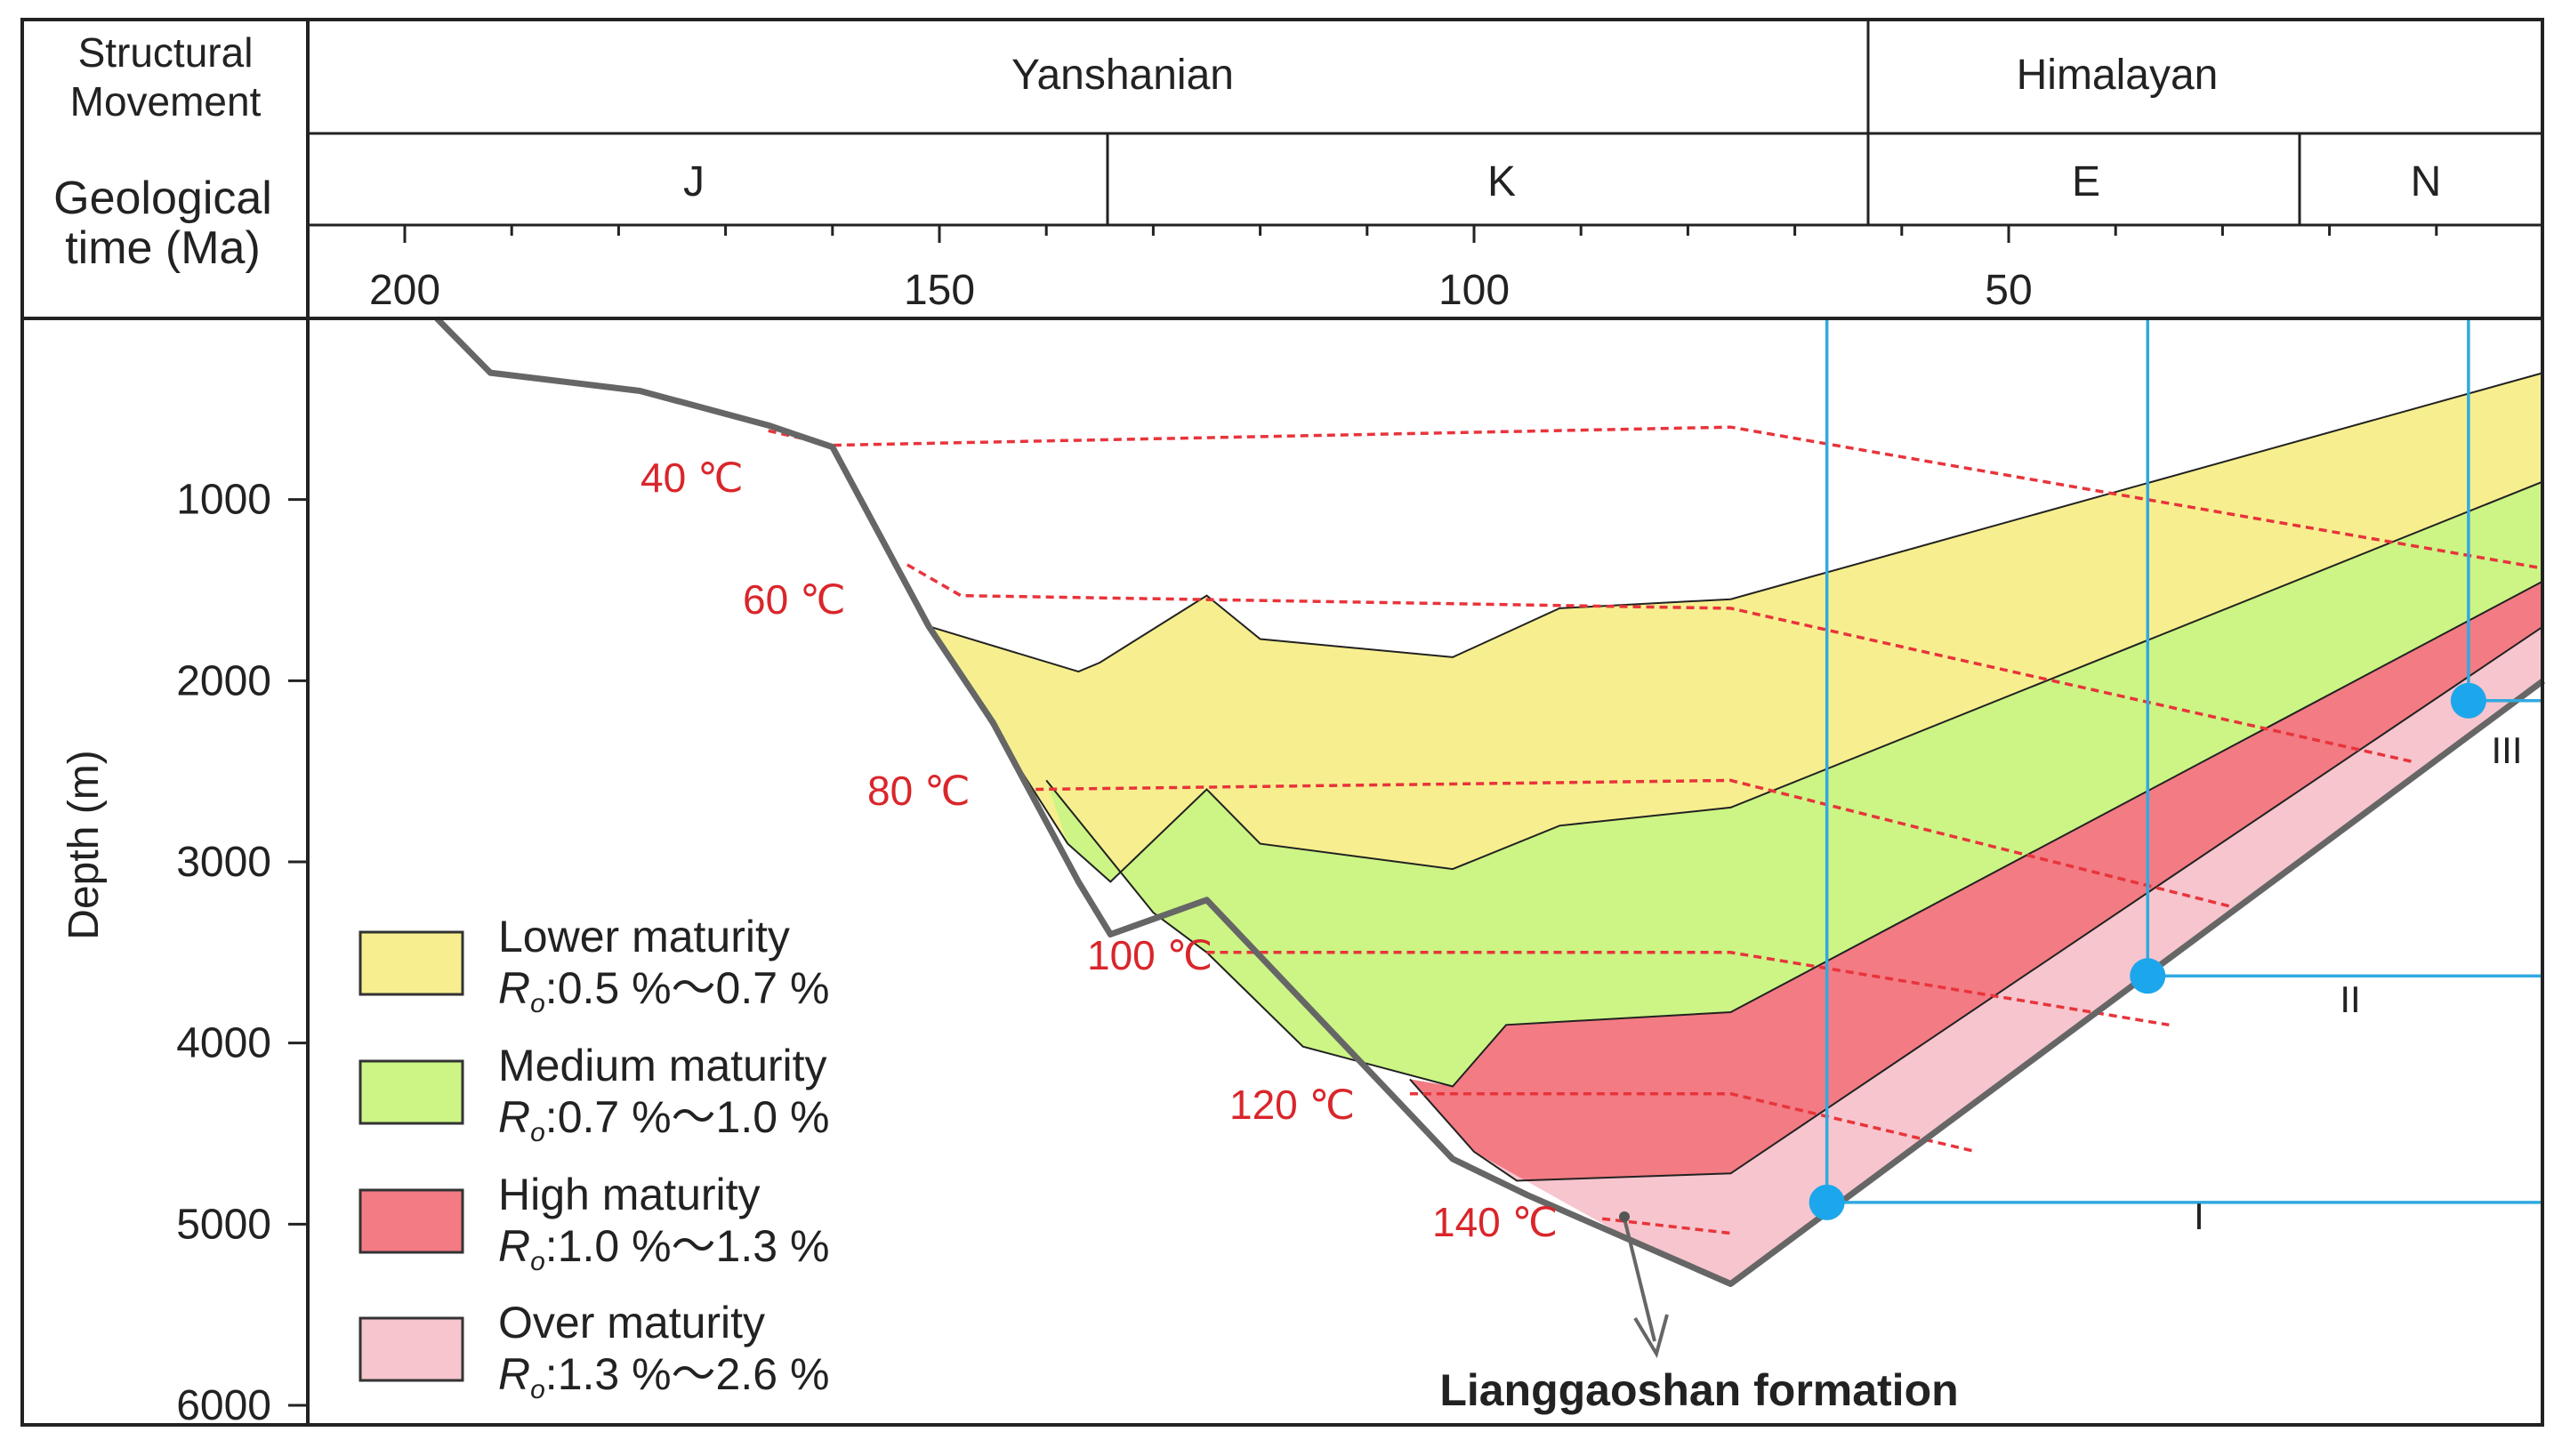 This screenshot has width=2562, height=1456. Describe the element at coordinates (223, 1405) in the screenshot. I see `y-tick-label-6000: 6000` at that location.